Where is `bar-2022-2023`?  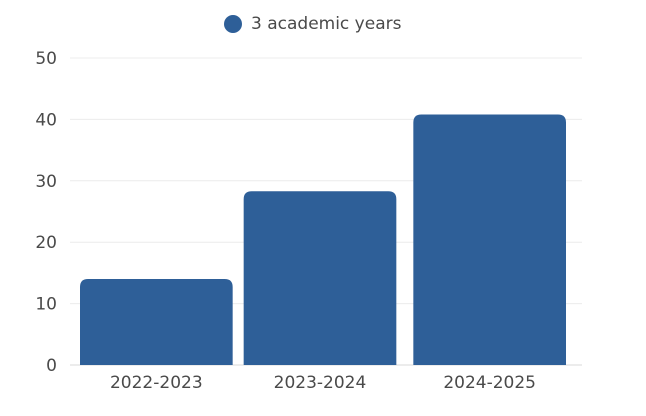 bar-2022-2023 is located at coordinates (156, 322).